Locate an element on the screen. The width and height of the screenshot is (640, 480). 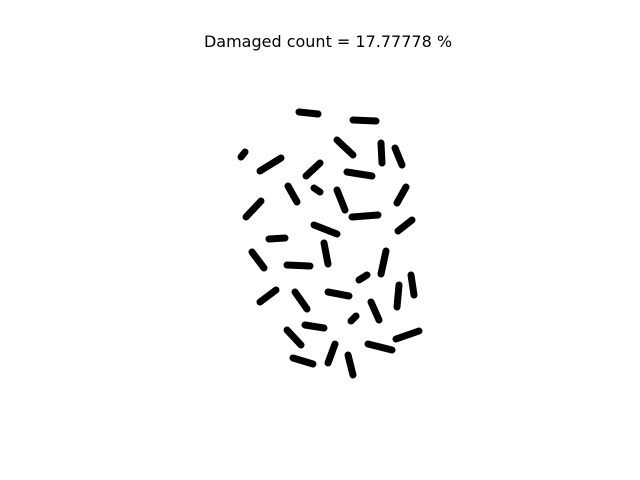
figure-title: Damaged count = 17.77778 % is located at coordinates (328, 41).